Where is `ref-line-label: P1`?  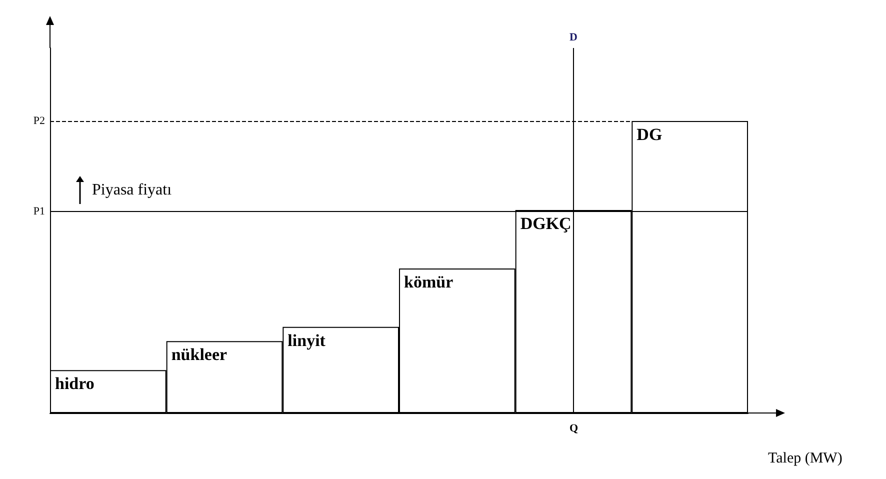 ref-line-label: P1 is located at coordinates (39, 212).